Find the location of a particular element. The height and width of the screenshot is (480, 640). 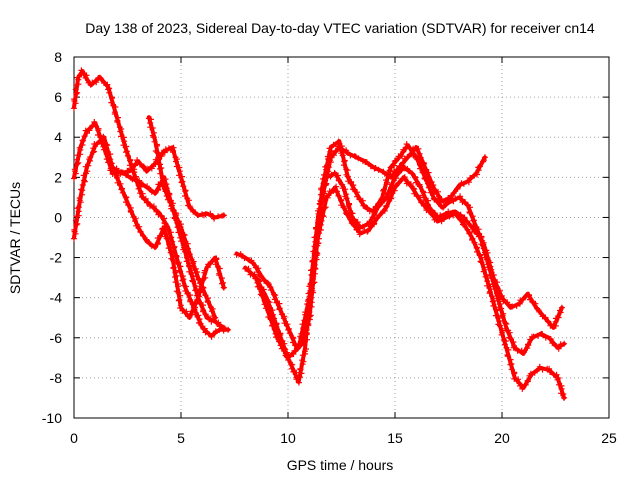

y-tick-label: 0 is located at coordinates (58, 217).